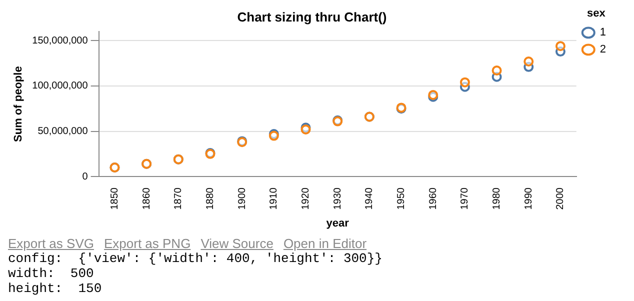 The width and height of the screenshot is (634, 301). Describe the element at coordinates (603, 32) in the screenshot. I see `legend-label: 1` at that location.